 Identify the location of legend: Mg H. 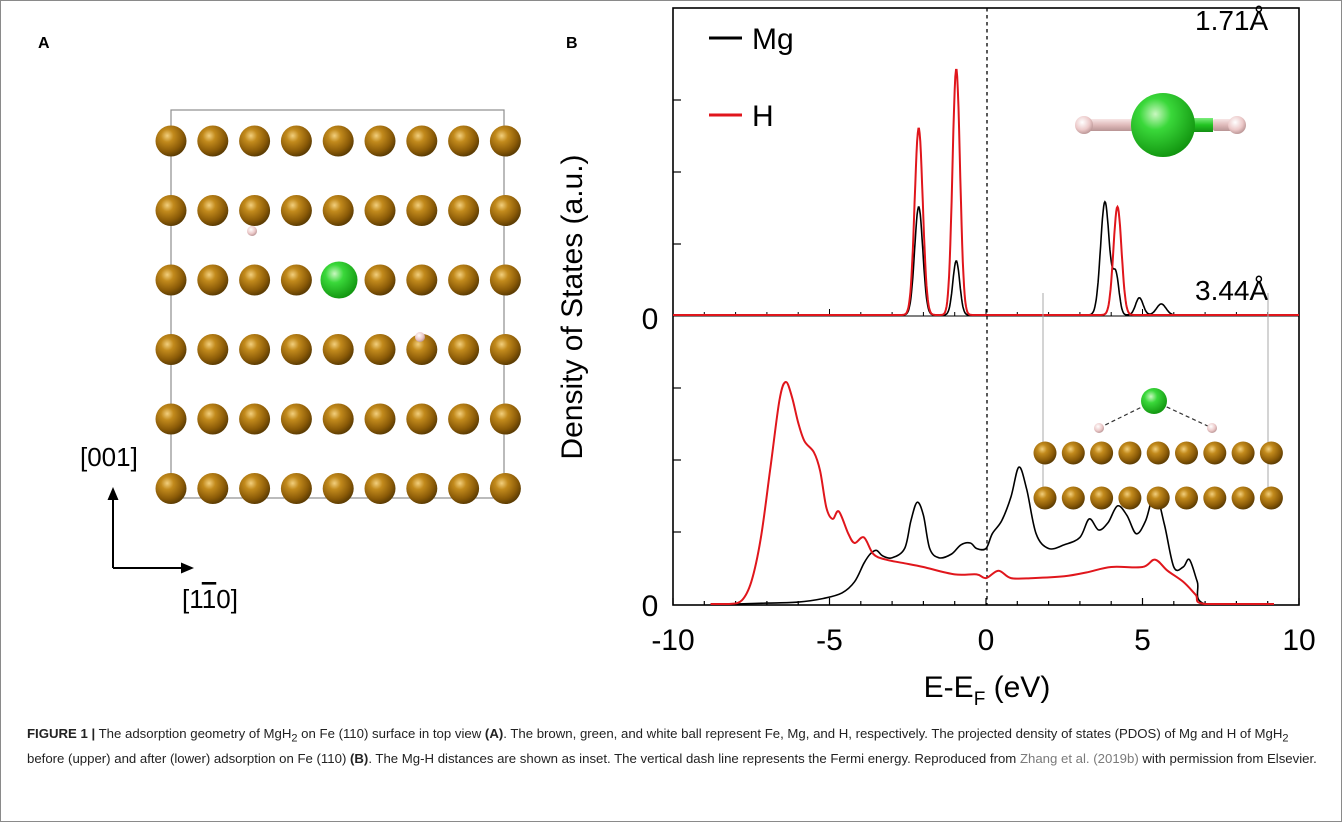
(751, 78).